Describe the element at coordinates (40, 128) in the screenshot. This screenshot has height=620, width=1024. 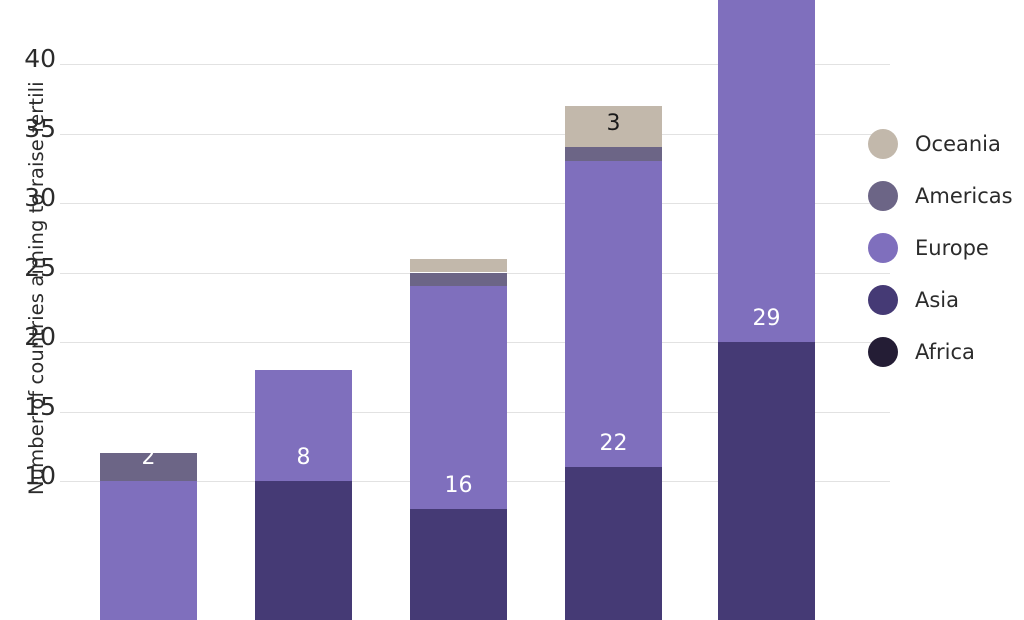
I see `y-axis-tick-label: 35` at that location.